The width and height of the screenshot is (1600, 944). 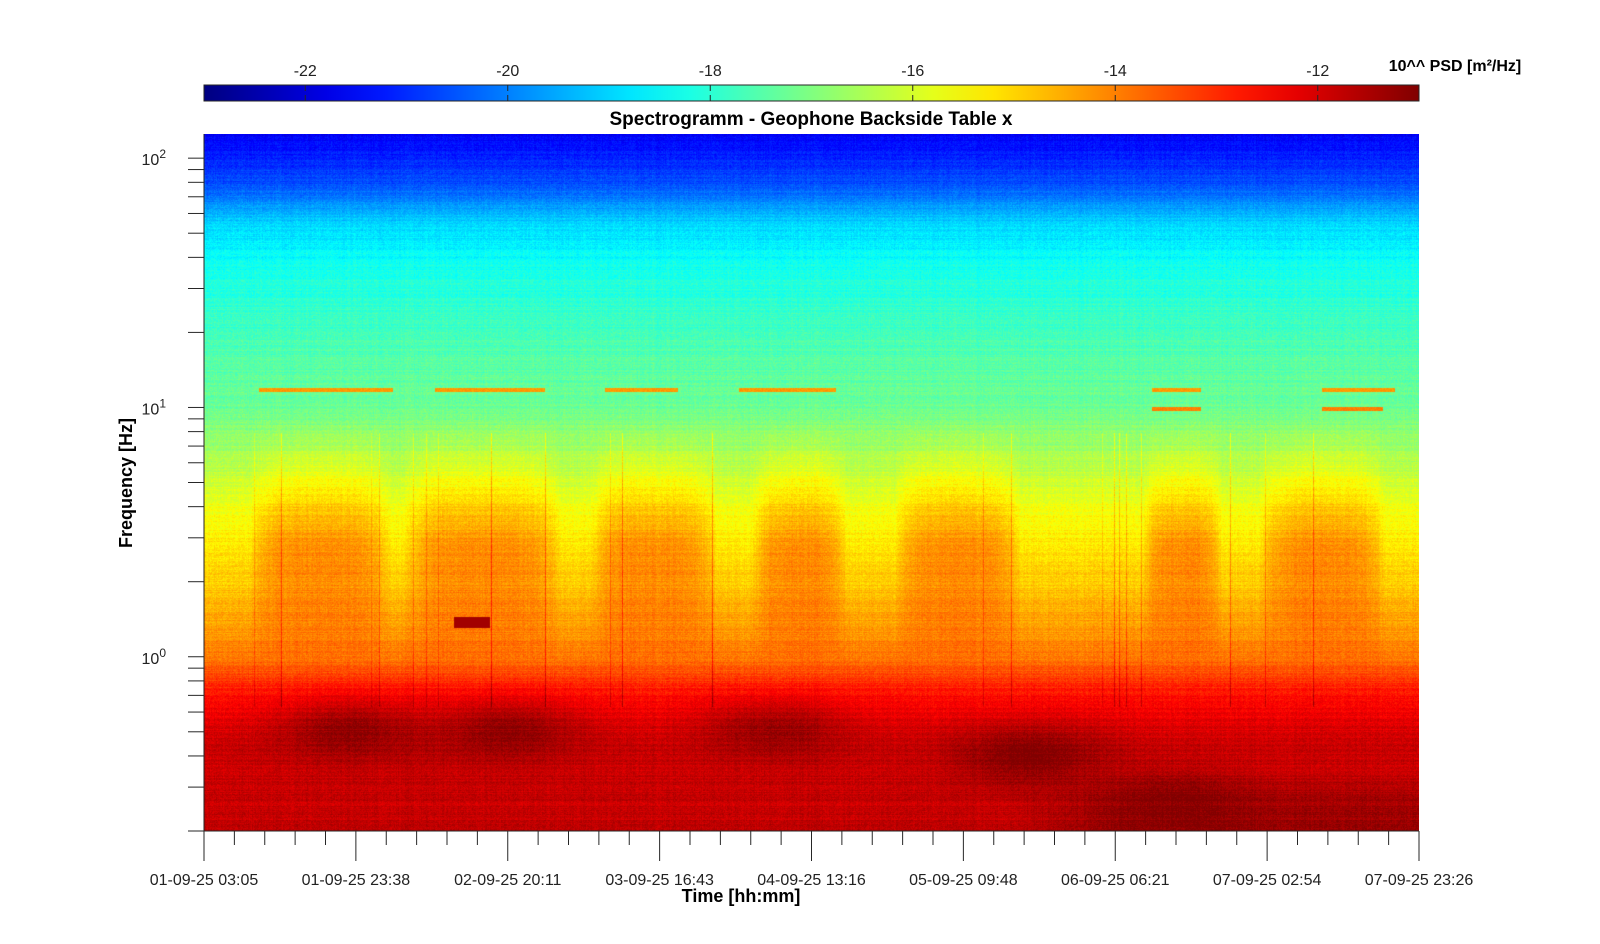 I want to click on y-axis-title: Frequency [Hz], so click(x=126, y=483).